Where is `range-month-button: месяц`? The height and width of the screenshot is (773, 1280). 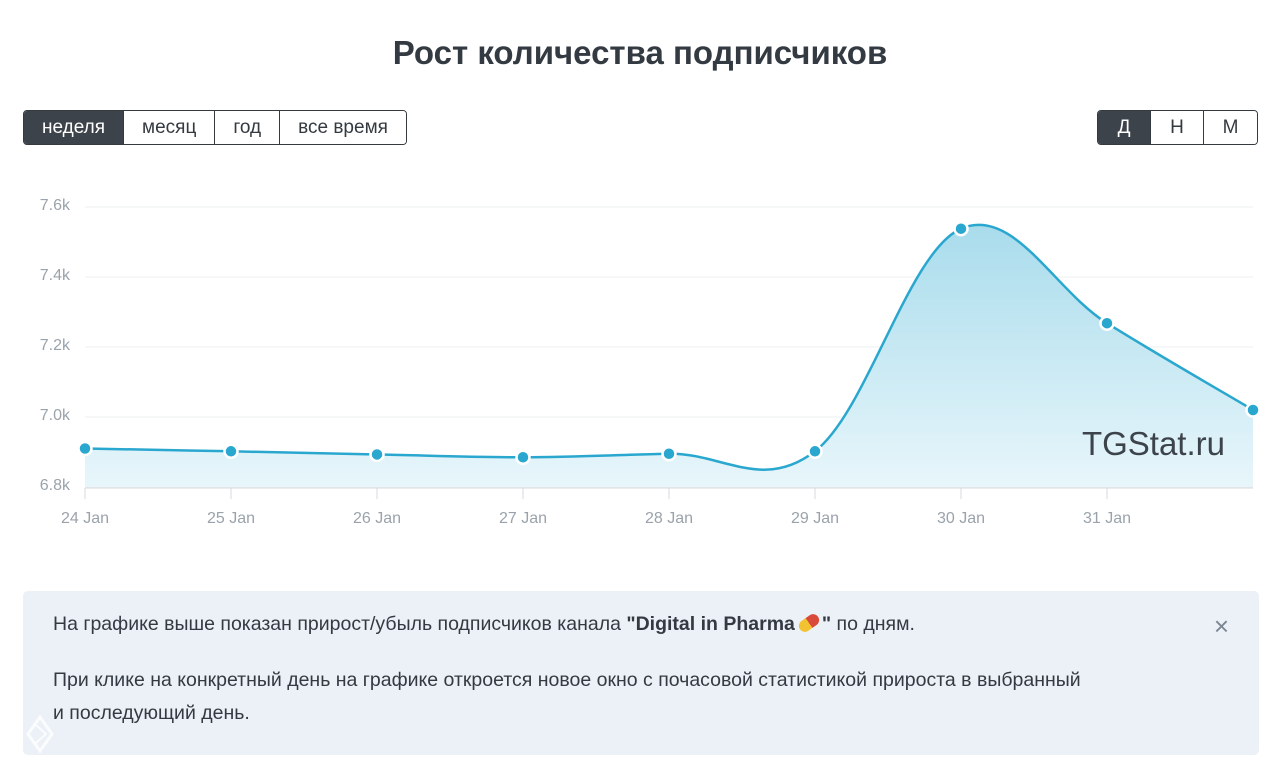
range-month-button: месяц is located at coordinates (170, 127).